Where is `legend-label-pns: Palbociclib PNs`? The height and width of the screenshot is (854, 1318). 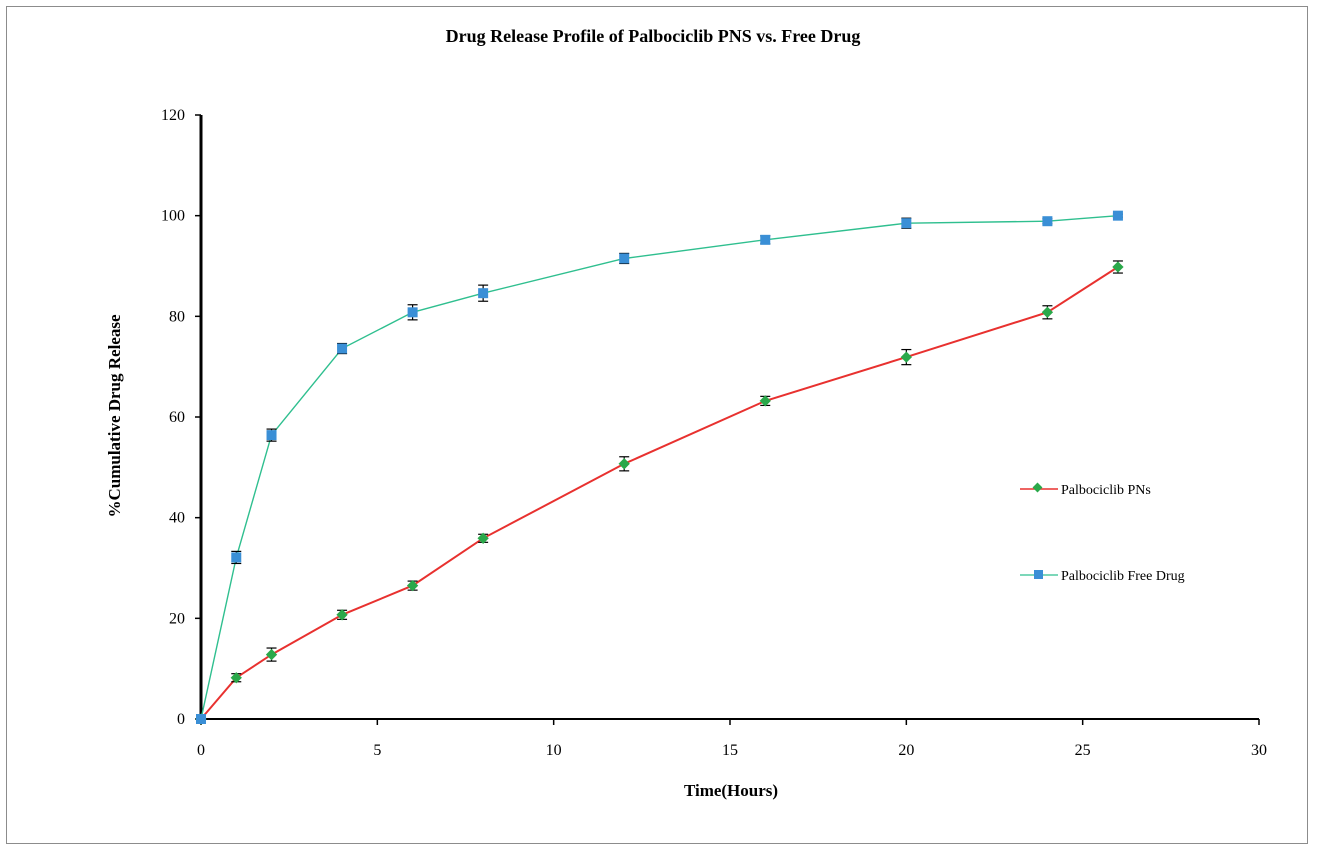
legend-label-pns: Palbociclib PNs is located at coordinates (1106, 490).